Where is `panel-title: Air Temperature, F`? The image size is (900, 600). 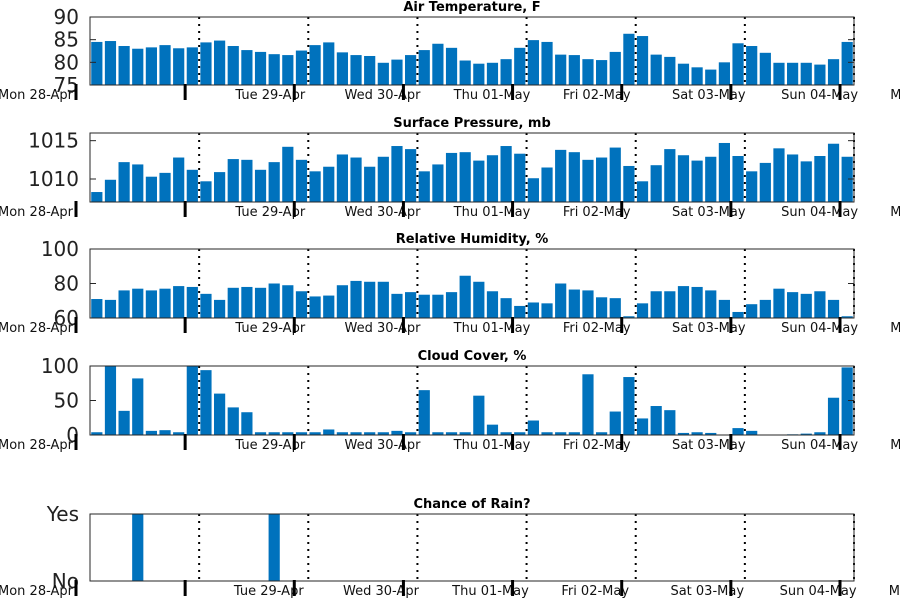
panel-title: Air Temperature, F is located at coordinates (471, 7).